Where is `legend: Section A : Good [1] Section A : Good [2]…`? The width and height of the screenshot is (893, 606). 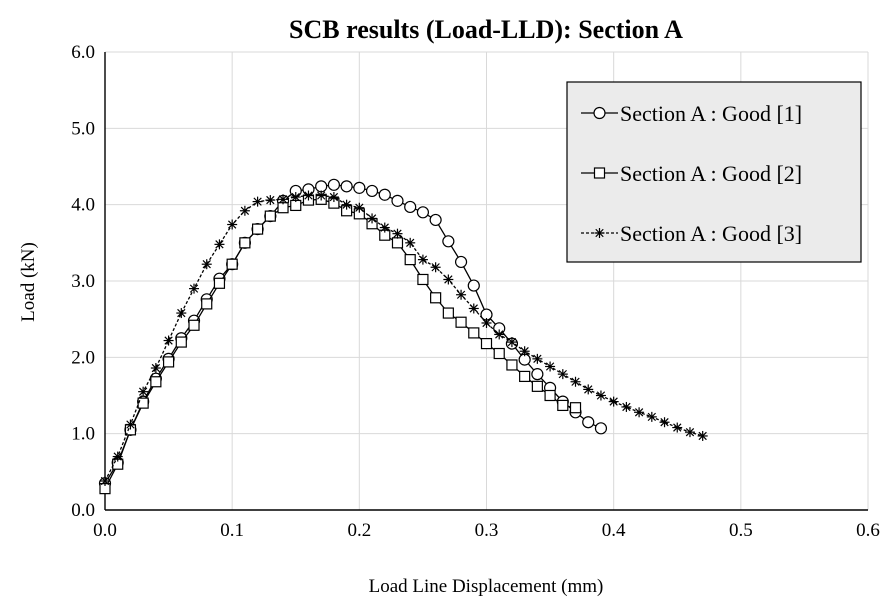 legend: Section A : Good [1] Section A : Good [2]… is located at coordinates (714, 172).